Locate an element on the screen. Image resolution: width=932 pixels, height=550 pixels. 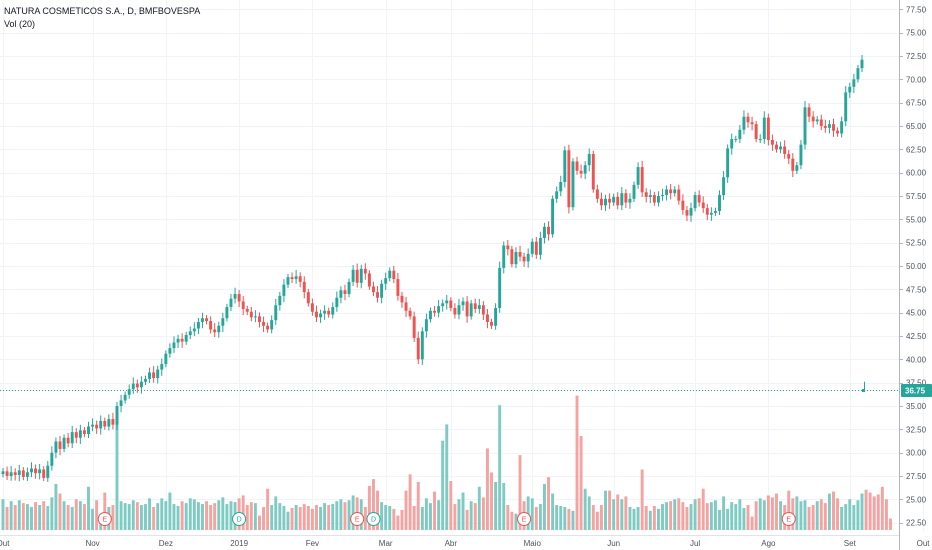
price-axis-label: 45.00 is located at coordinates (916, 313).